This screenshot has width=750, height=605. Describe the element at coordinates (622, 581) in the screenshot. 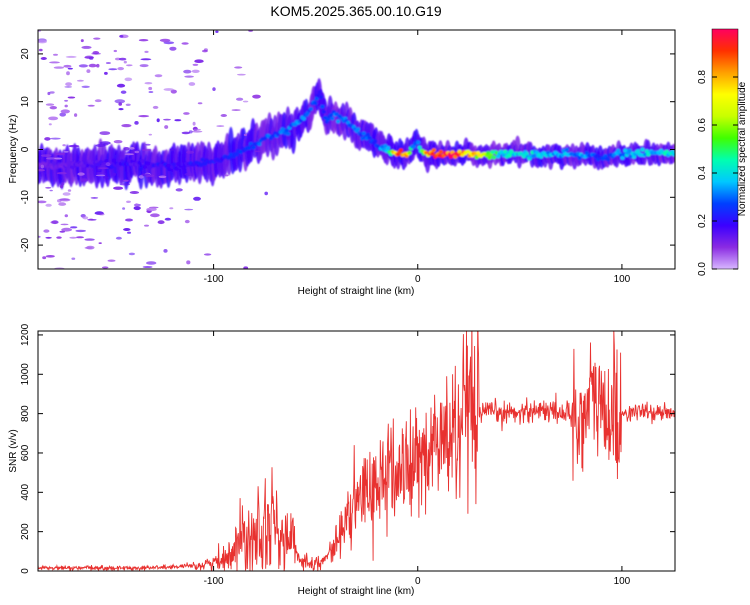

I see `x-tick-label: 100` at that location.